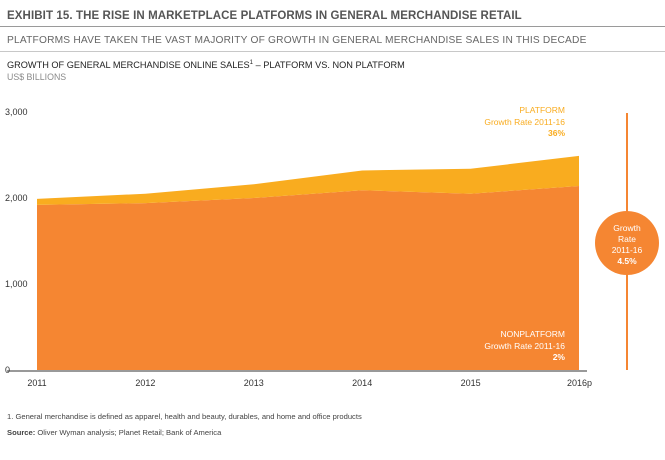  What do you see at coordinates (254, 383) in the screenshot?
I see `x-tick-label: 2013` at bounding box center [254, 383].